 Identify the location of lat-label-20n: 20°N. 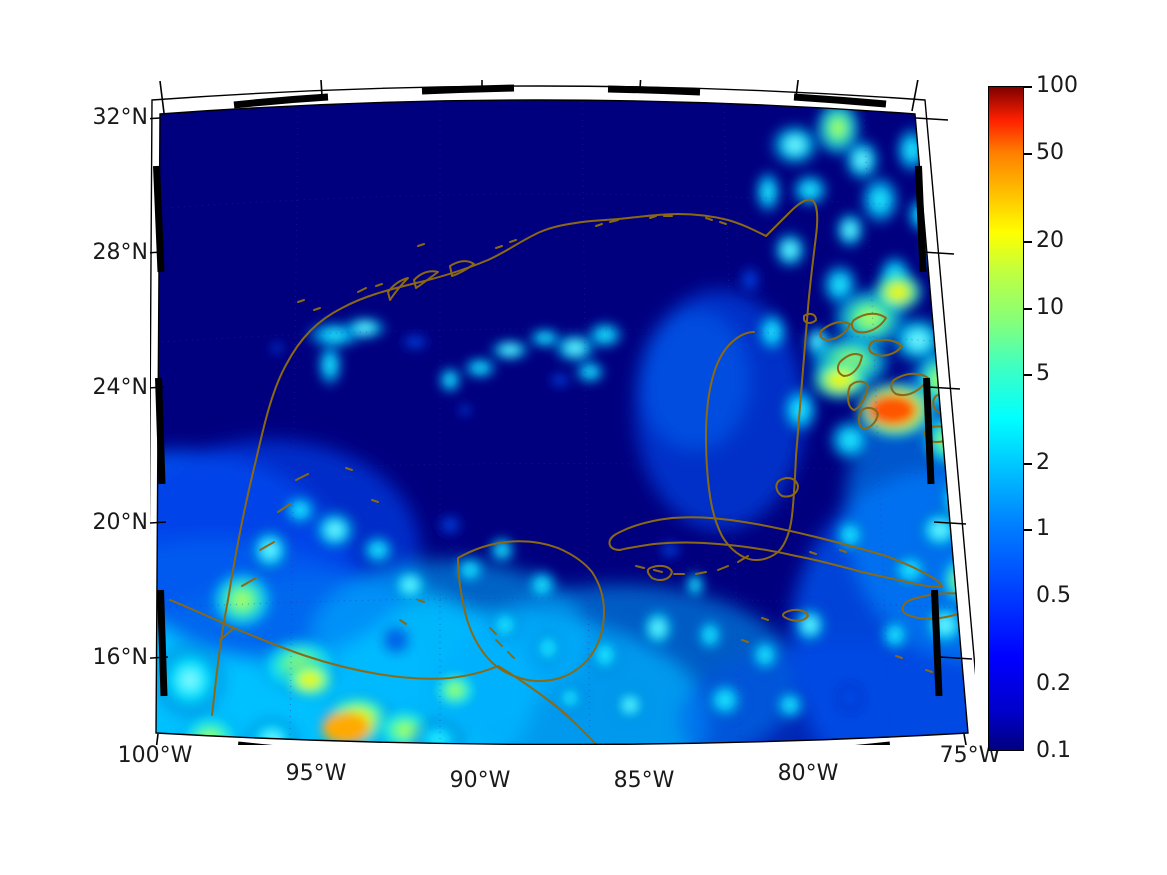
(120, 522).